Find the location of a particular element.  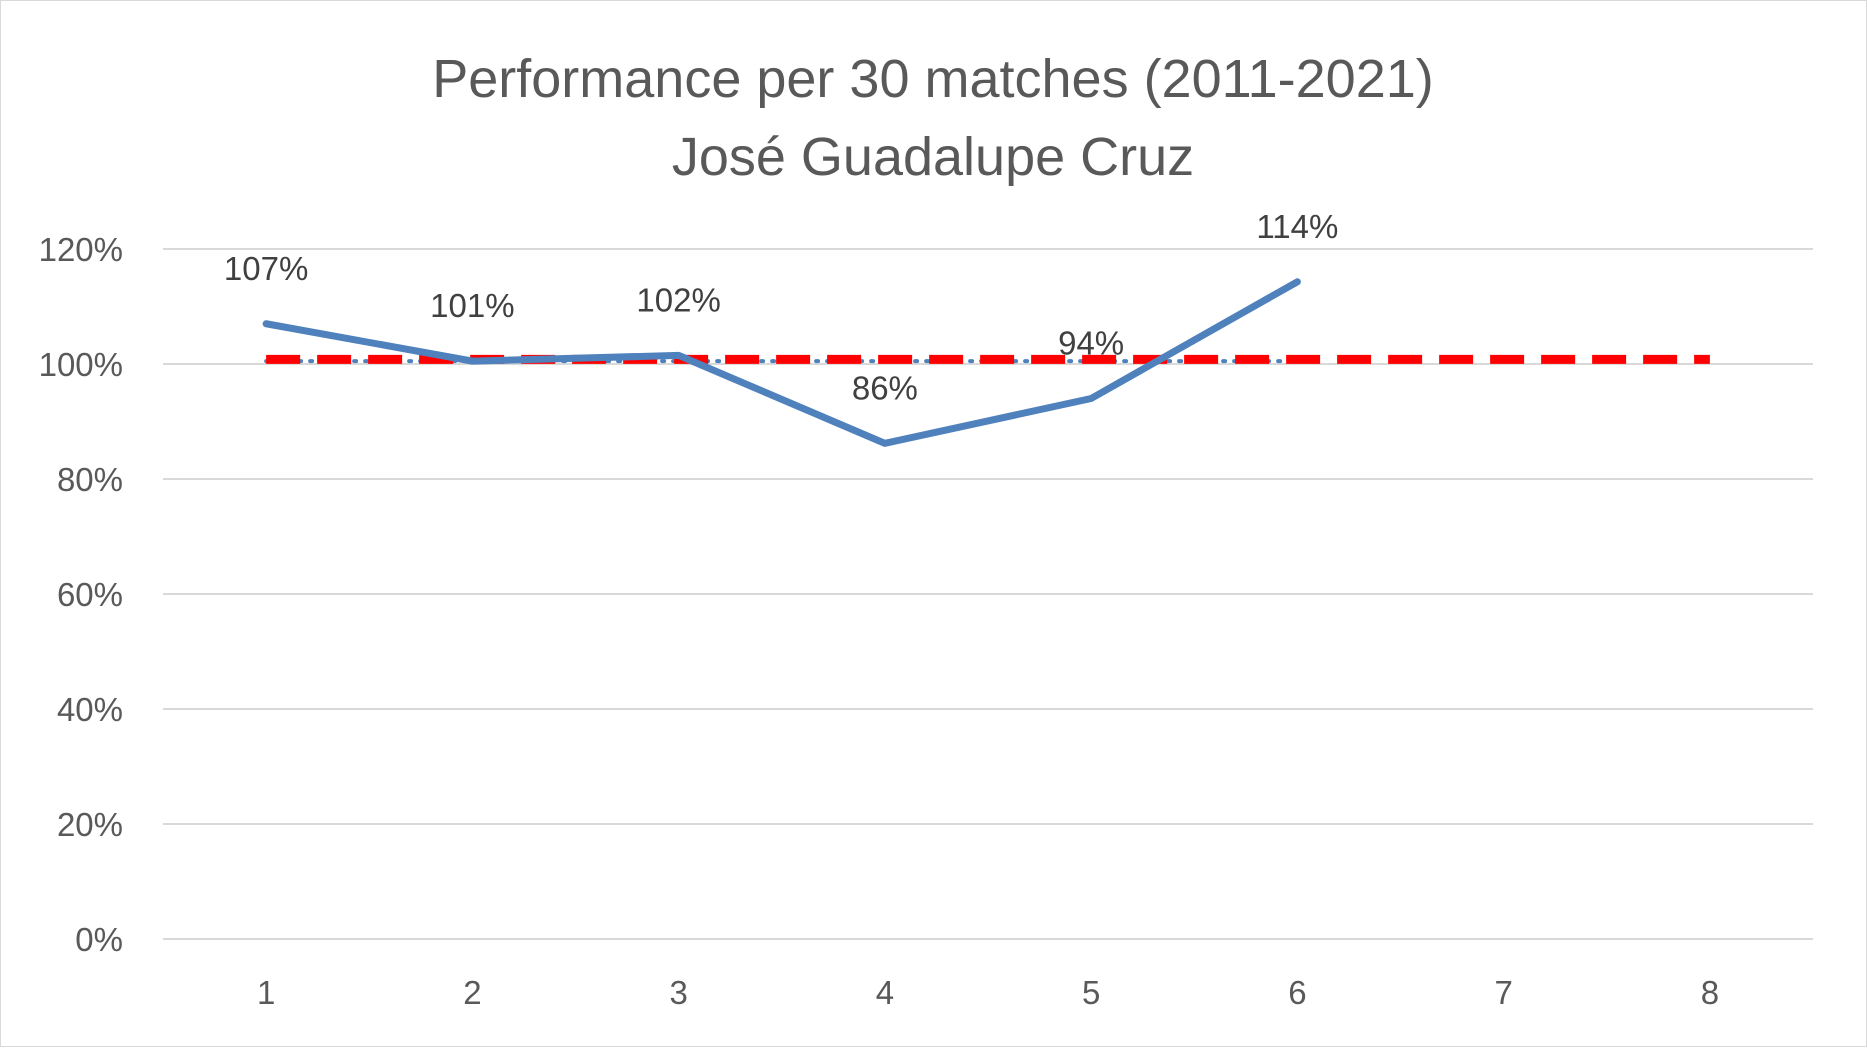

y-tick-label: 80% is located at coordinates (90, 479).